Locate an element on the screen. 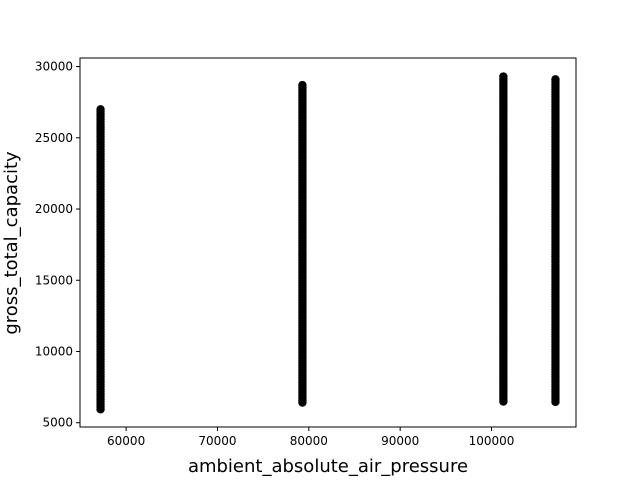 Image resolution: width=640 pixels, height=480 pixels. y-axis-label: gross_total_capacity is located at coordinates (11, 243).